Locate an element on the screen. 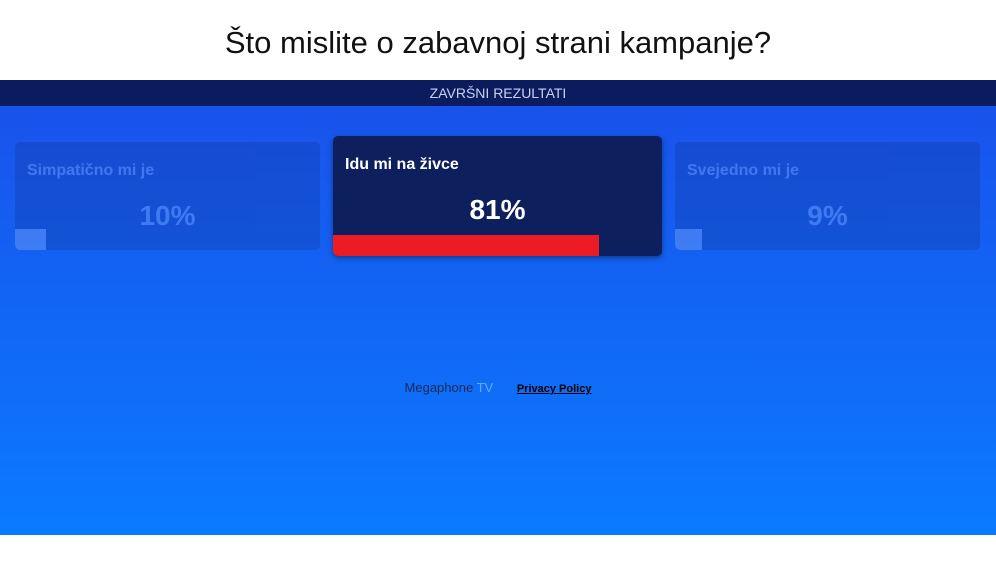 The width and height of the screenshot is (996, 562). banner: ZAVRŠNI REZULTATI is located at coordinates (498, 93).